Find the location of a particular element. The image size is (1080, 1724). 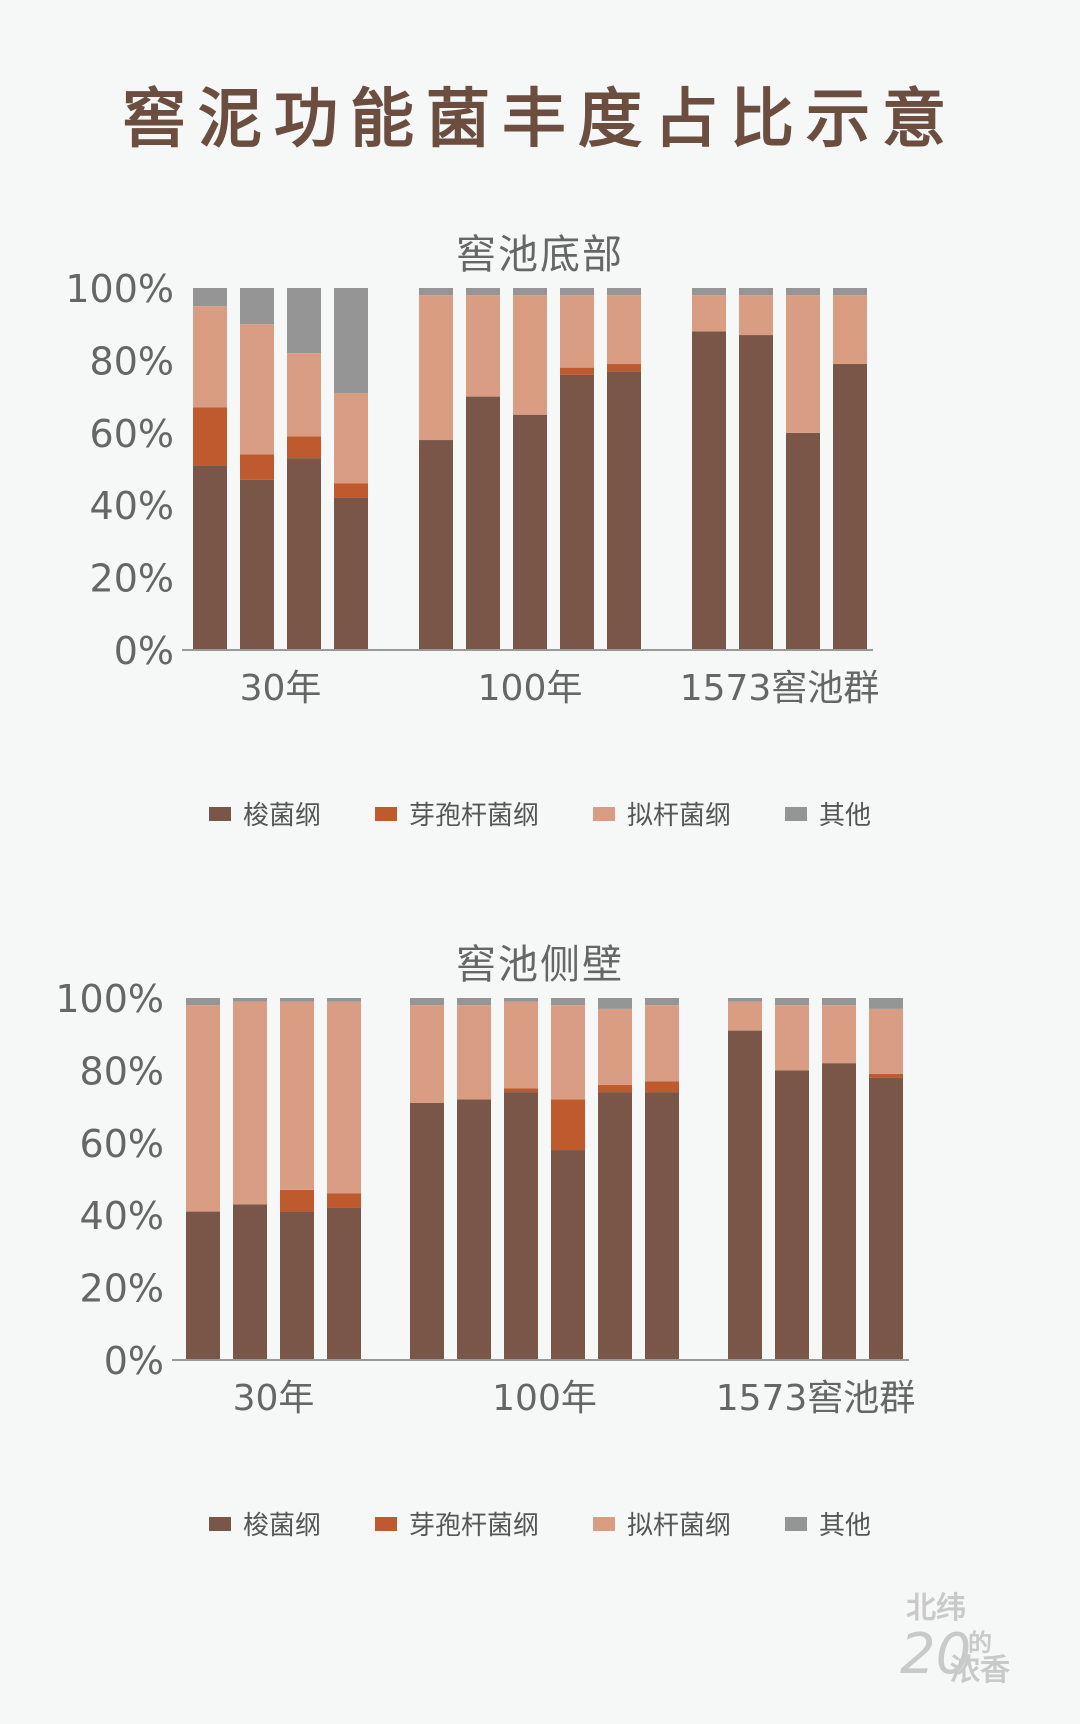

y-tick-label: 60% is located at coordinates (122, 1144).